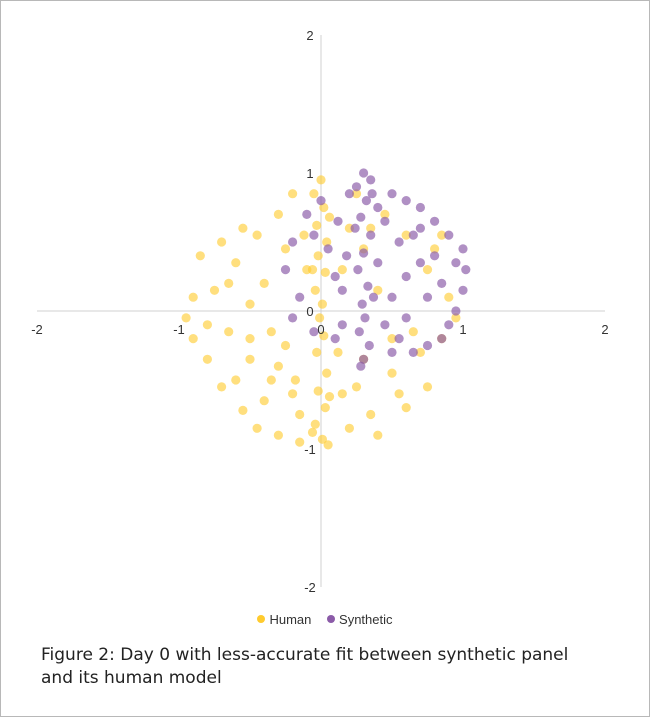 Image resolution: width=650 pixels, height=717 pixels. Describe the element at coordinates (325, 619) in the screenshot. I see `legend: Human Synthetic` at that location.